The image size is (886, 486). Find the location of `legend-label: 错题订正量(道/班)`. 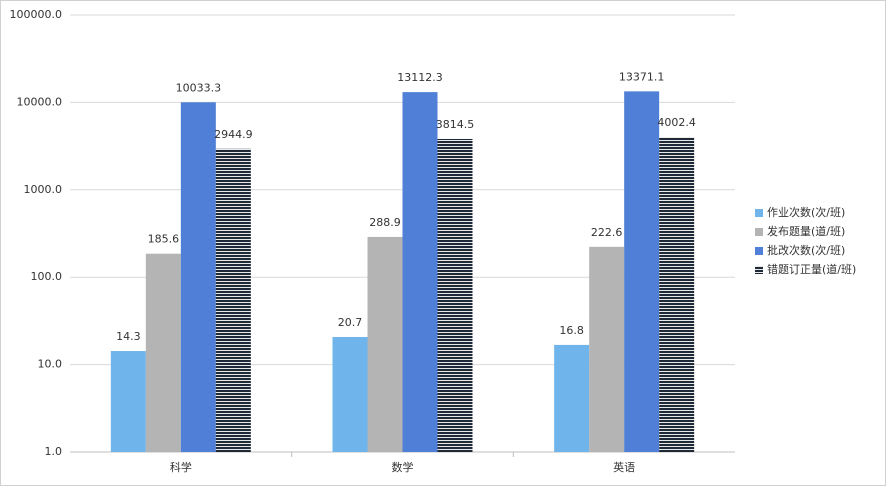

legend-label: 错题订正量(道/班) is located at coordinates (811, 269).